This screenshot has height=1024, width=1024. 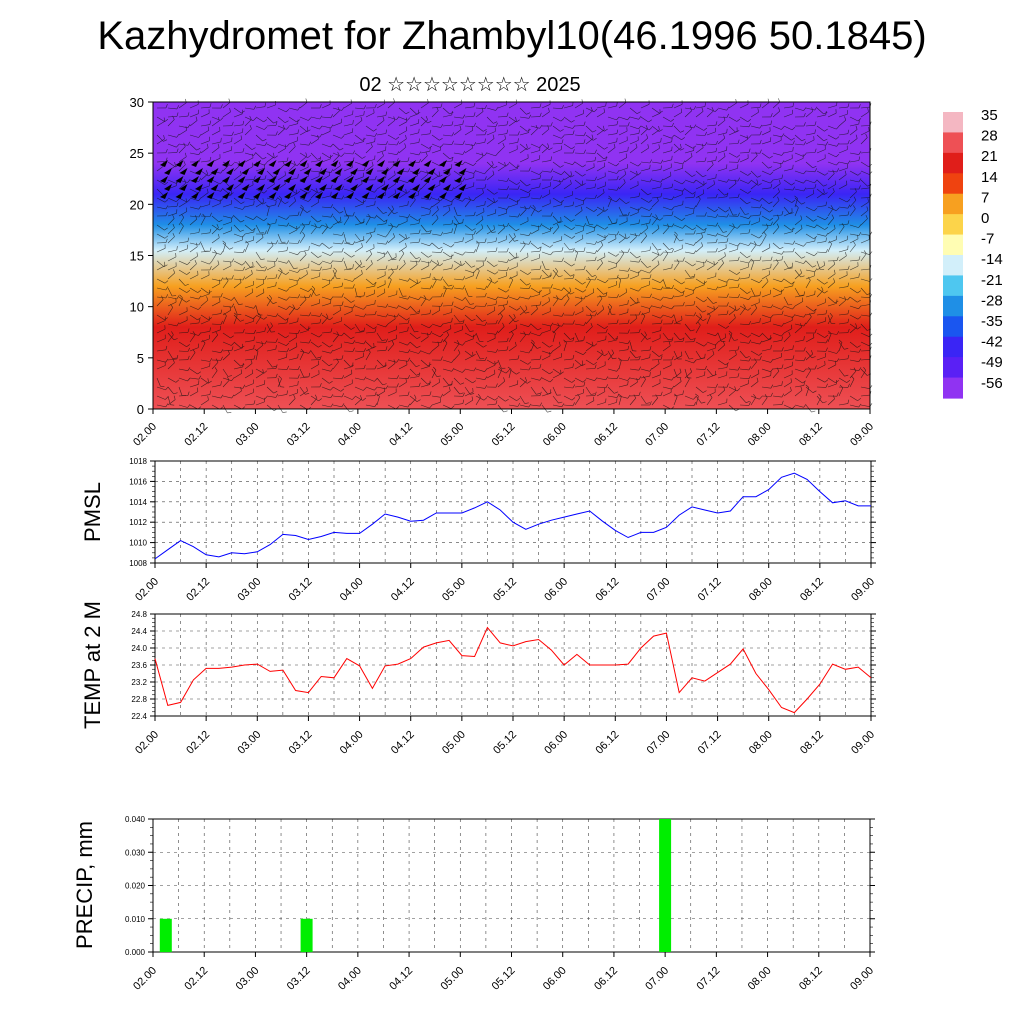 I want to click on x-tick-label: 03.00, so click(x=248, y=435).